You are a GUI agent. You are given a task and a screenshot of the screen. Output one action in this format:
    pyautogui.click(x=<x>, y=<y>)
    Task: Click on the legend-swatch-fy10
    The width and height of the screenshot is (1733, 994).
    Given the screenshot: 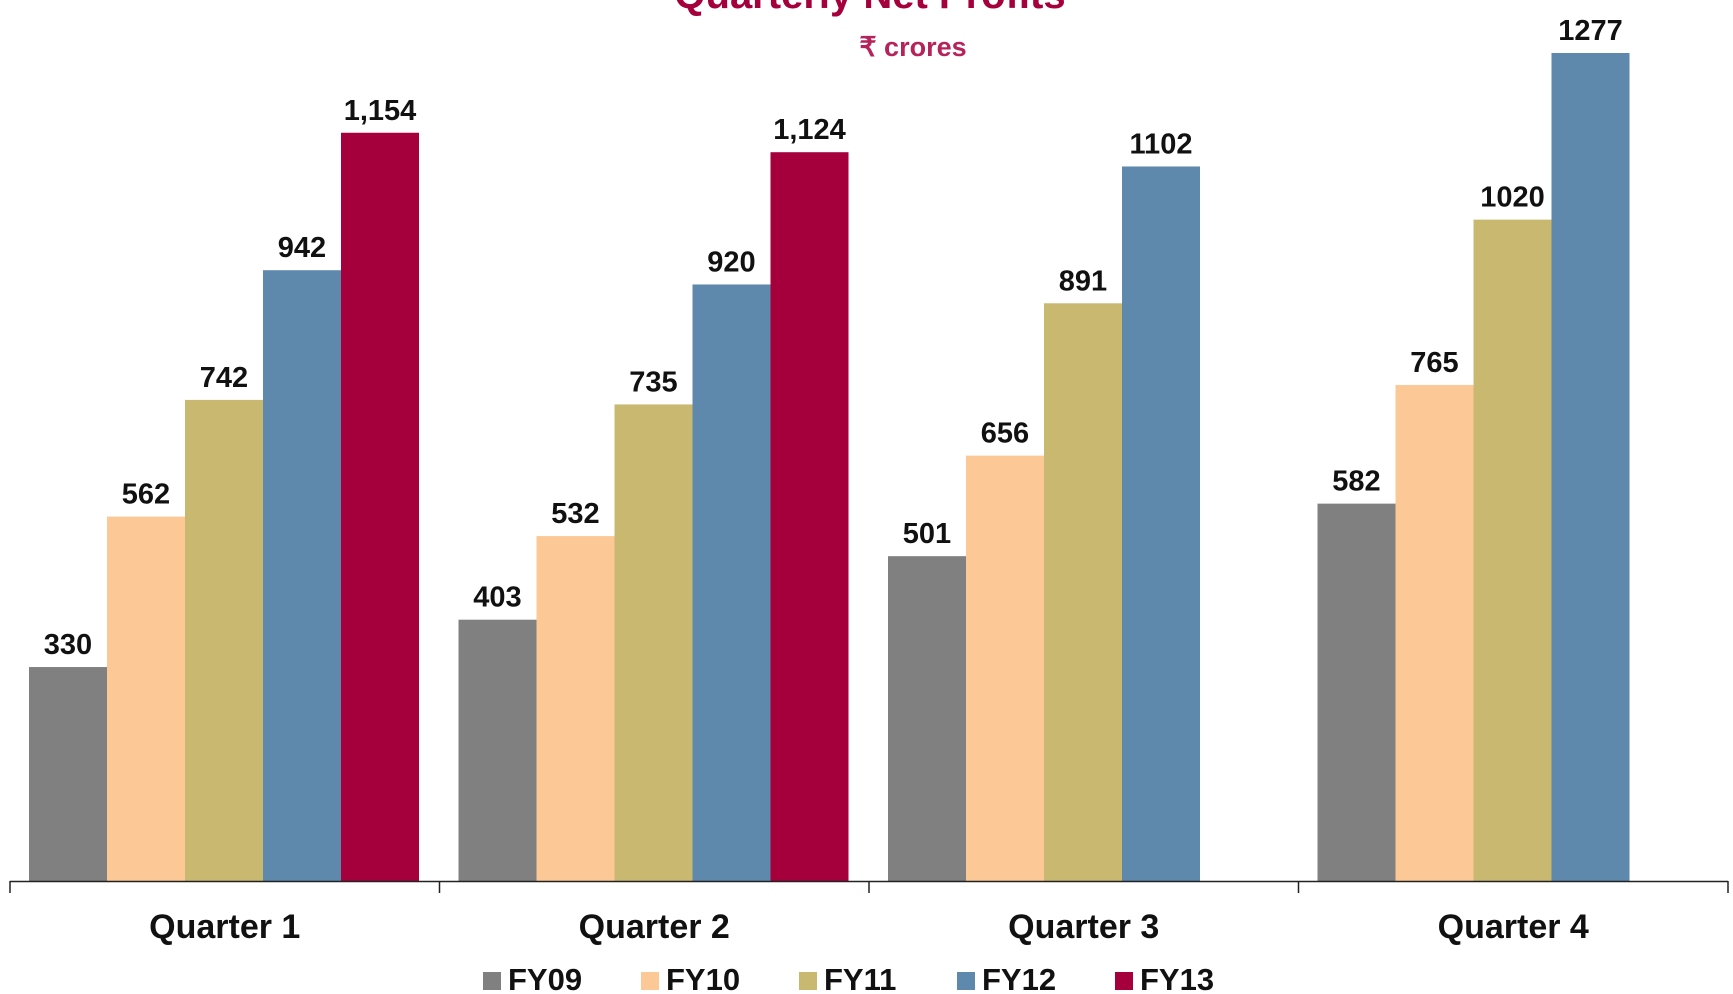 What is the action you would take?
    pyautogui.click(x=650, y=981)
    